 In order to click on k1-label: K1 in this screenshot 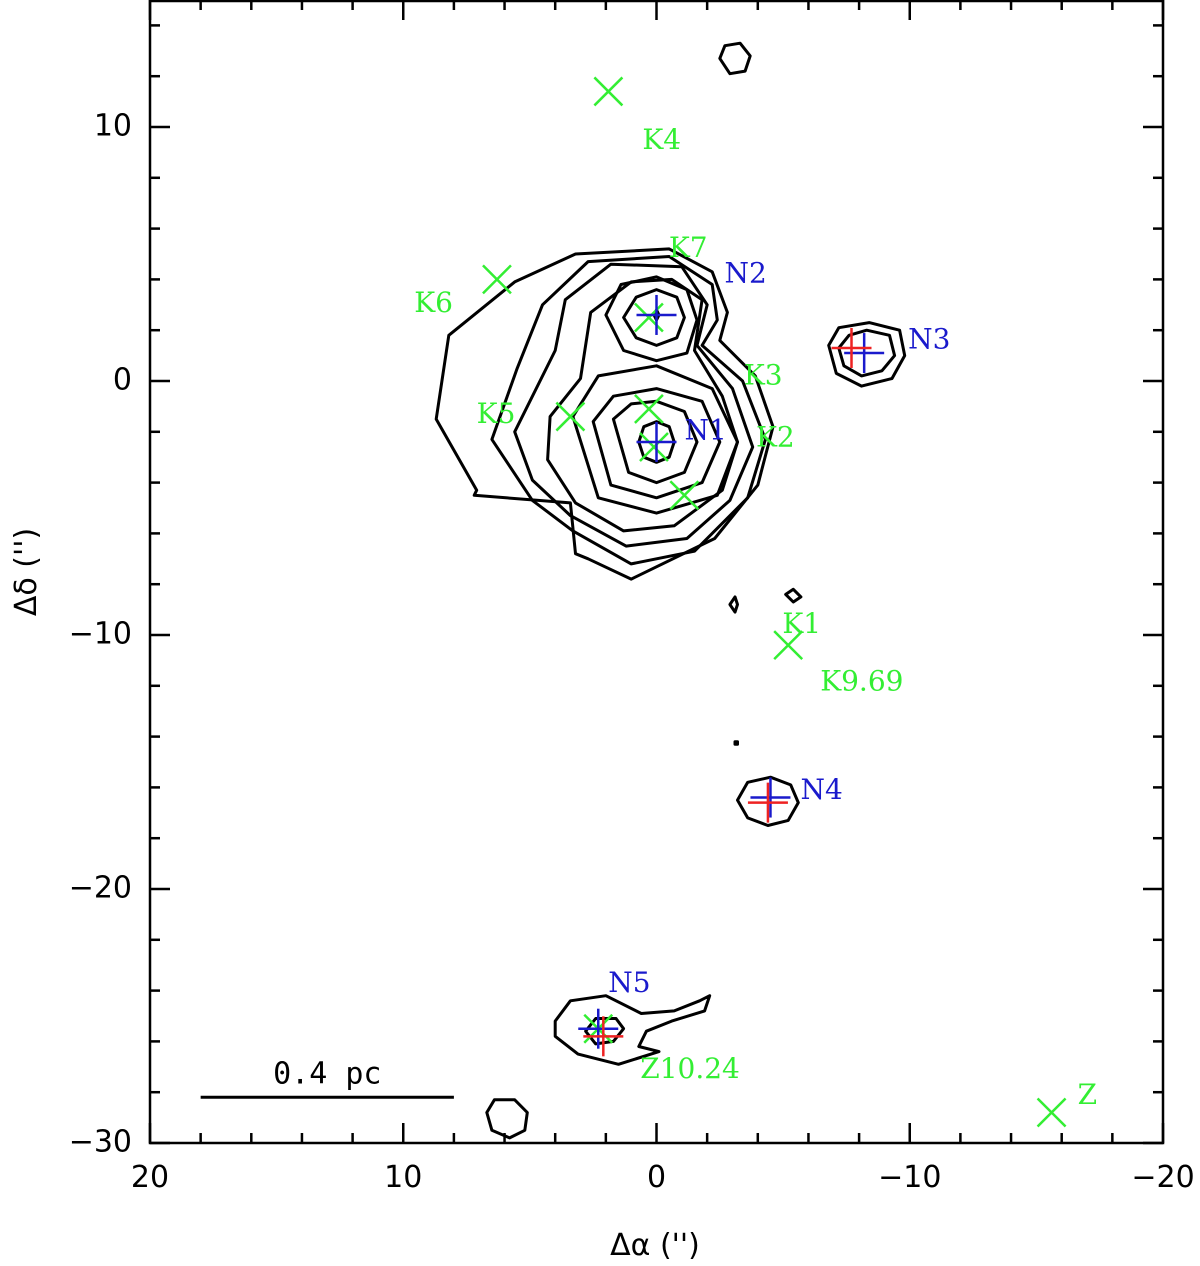, I will do `click(801, 623)`.